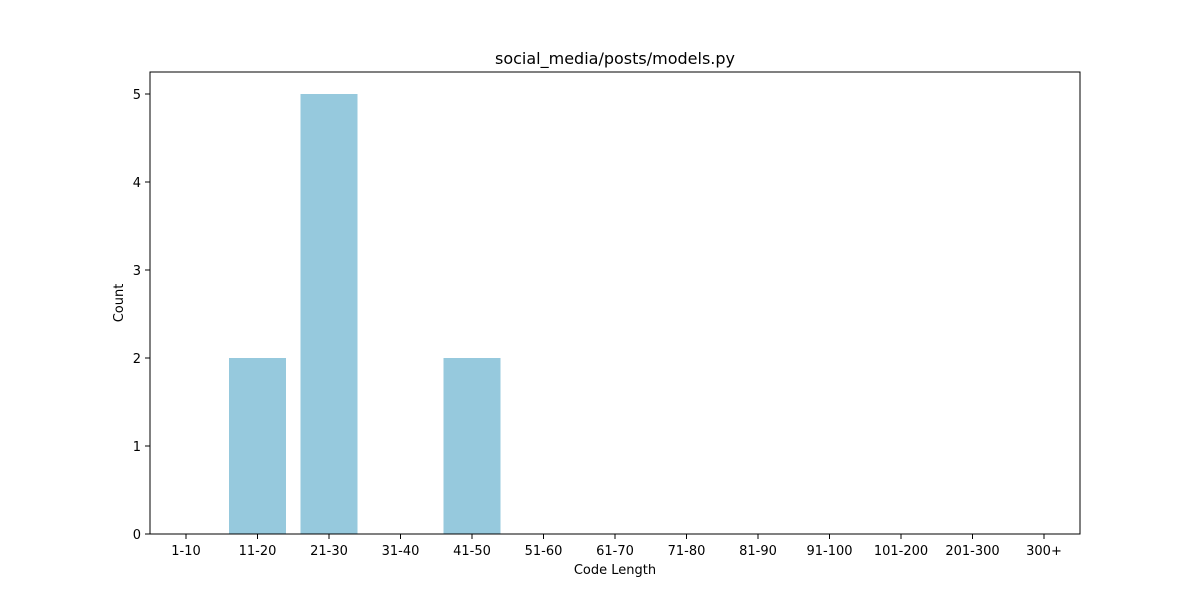 The image size is (1200, 604). I want to click on x-tick-label: 1-10, so click(186, 551).